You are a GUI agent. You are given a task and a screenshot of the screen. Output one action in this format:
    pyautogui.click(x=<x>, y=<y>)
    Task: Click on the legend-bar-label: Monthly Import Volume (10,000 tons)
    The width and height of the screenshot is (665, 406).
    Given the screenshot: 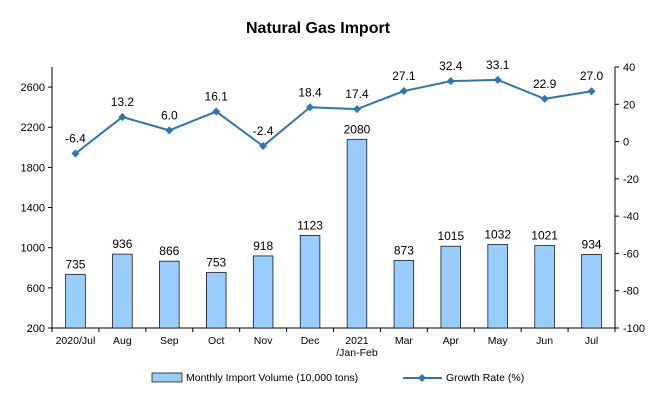 What is the action you would take?
    pyautogui.click(x=272, y=378)
    